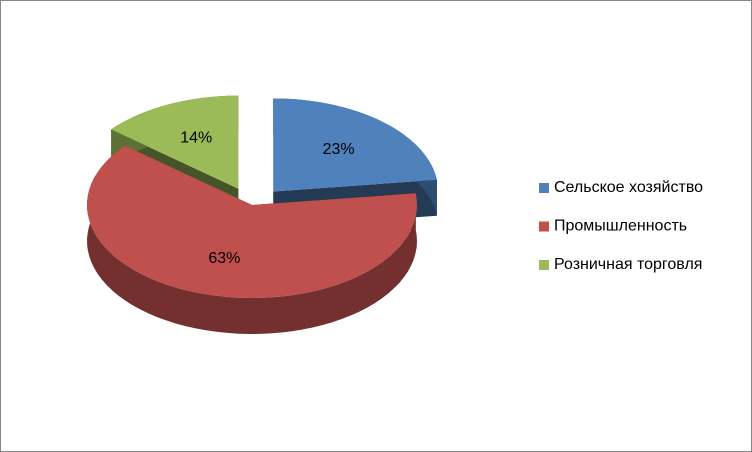 The width and height of the screenshot is (752, 452). I want to click on data-label: 14%, so click(196, 137).